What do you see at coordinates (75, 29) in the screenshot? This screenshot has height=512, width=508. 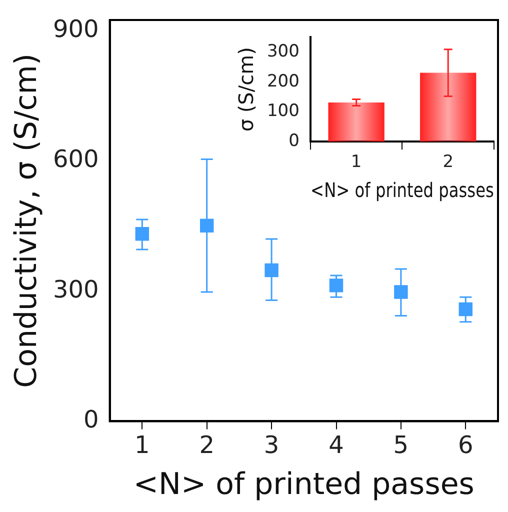 I see `y-tick-label: 900` at bounding box center [75, 29].